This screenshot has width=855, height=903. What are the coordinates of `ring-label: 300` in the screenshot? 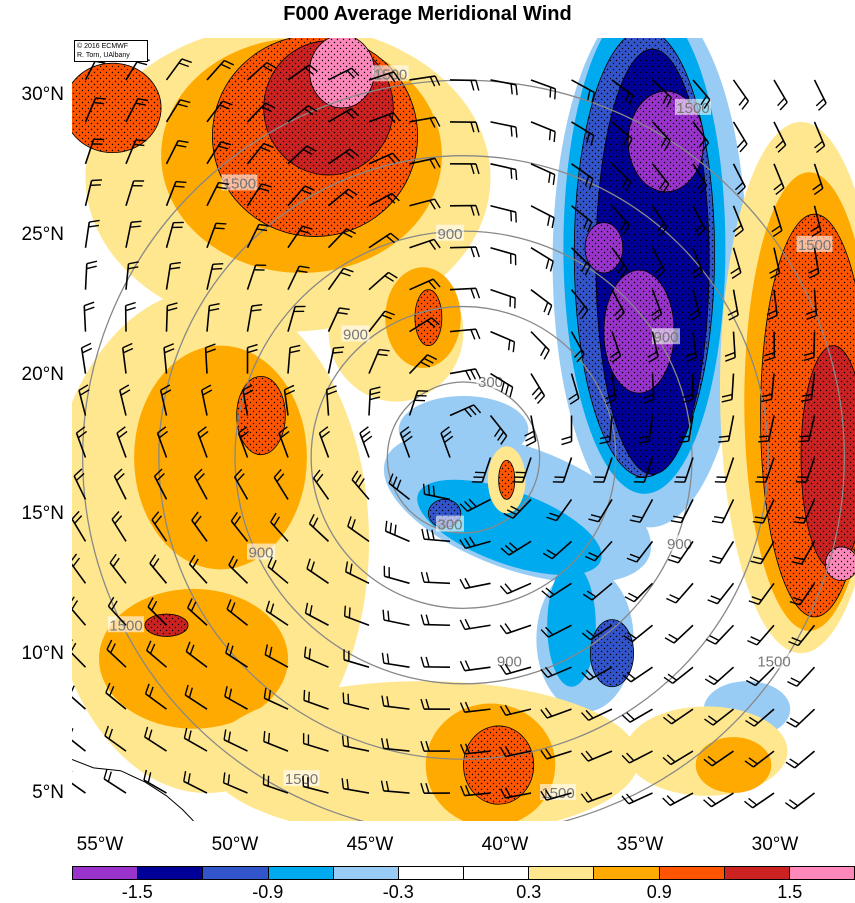 It's located at (449, 525).